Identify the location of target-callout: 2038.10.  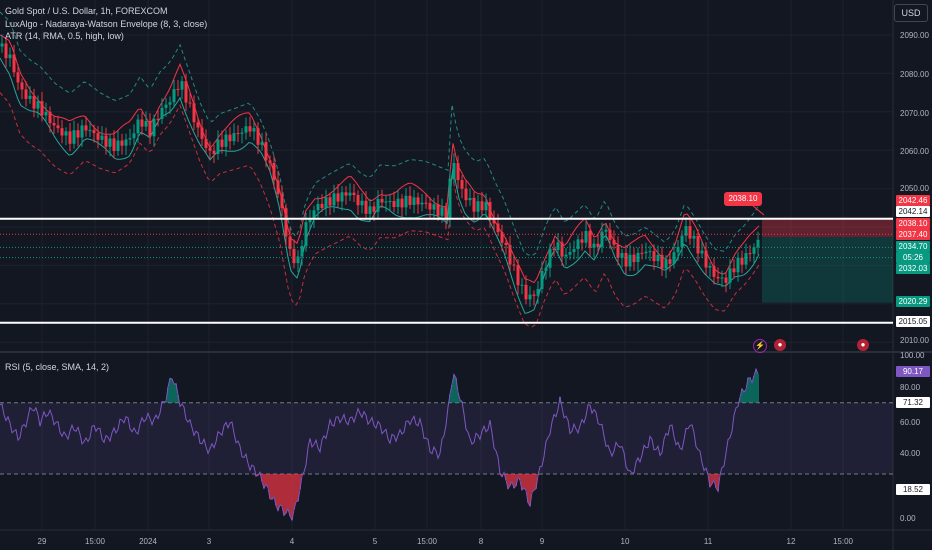
(743, 199).